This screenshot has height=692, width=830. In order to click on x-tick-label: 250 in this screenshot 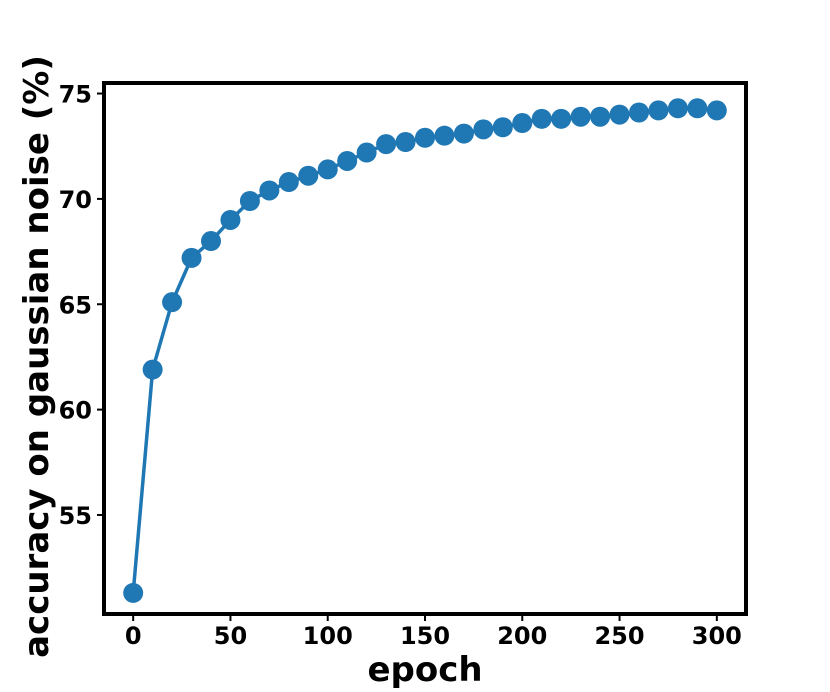, I will do `click(619, 636)`.